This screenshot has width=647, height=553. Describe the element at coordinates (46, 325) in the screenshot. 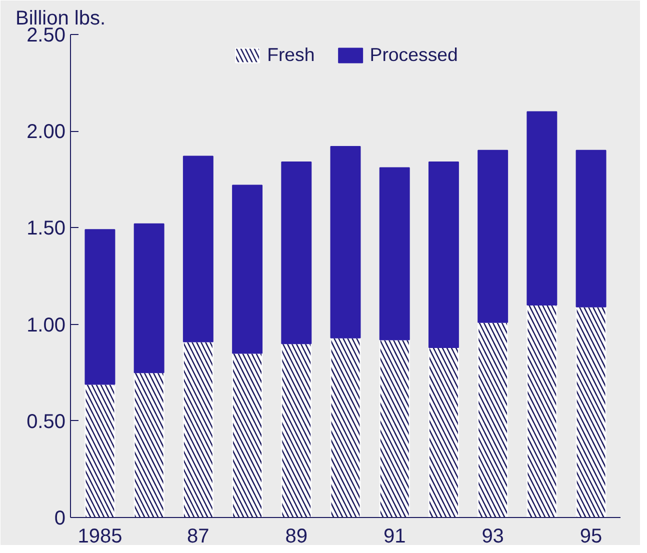

I see `y-tick-label: 1.00` at that location.